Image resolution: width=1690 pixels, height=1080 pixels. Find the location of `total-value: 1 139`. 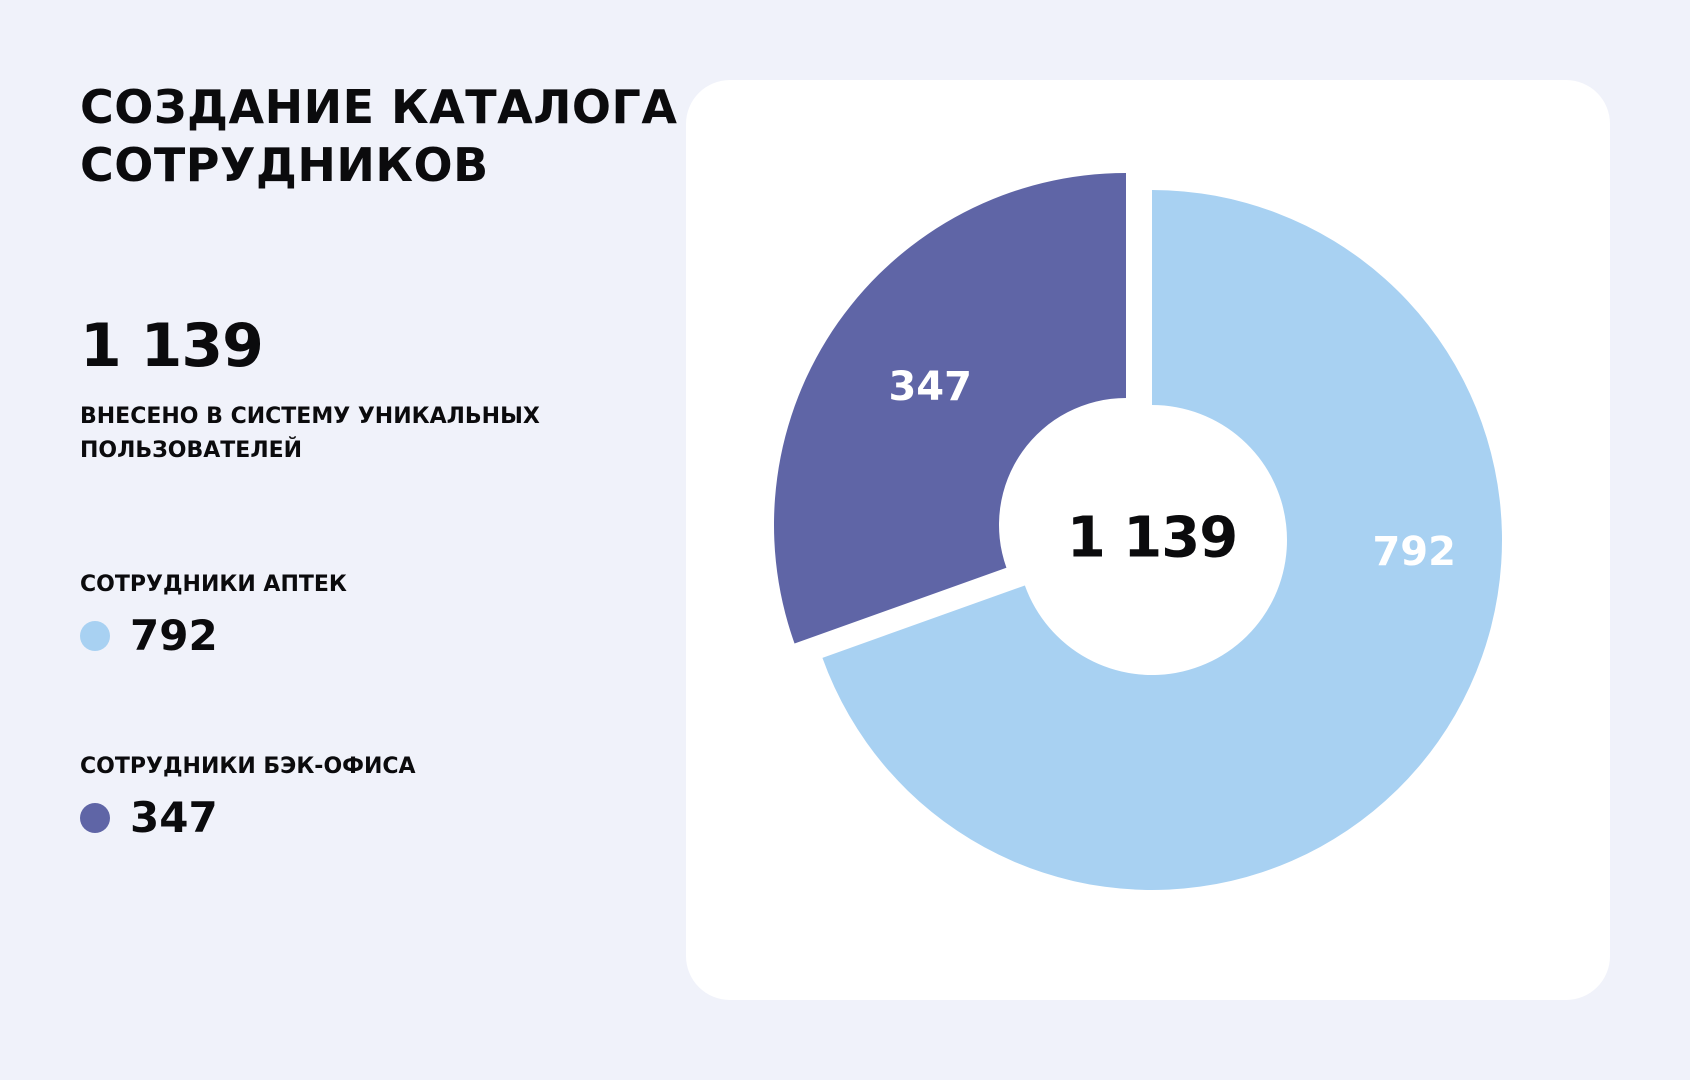

total-value: 1 139 is located at coordinates (172, 346).